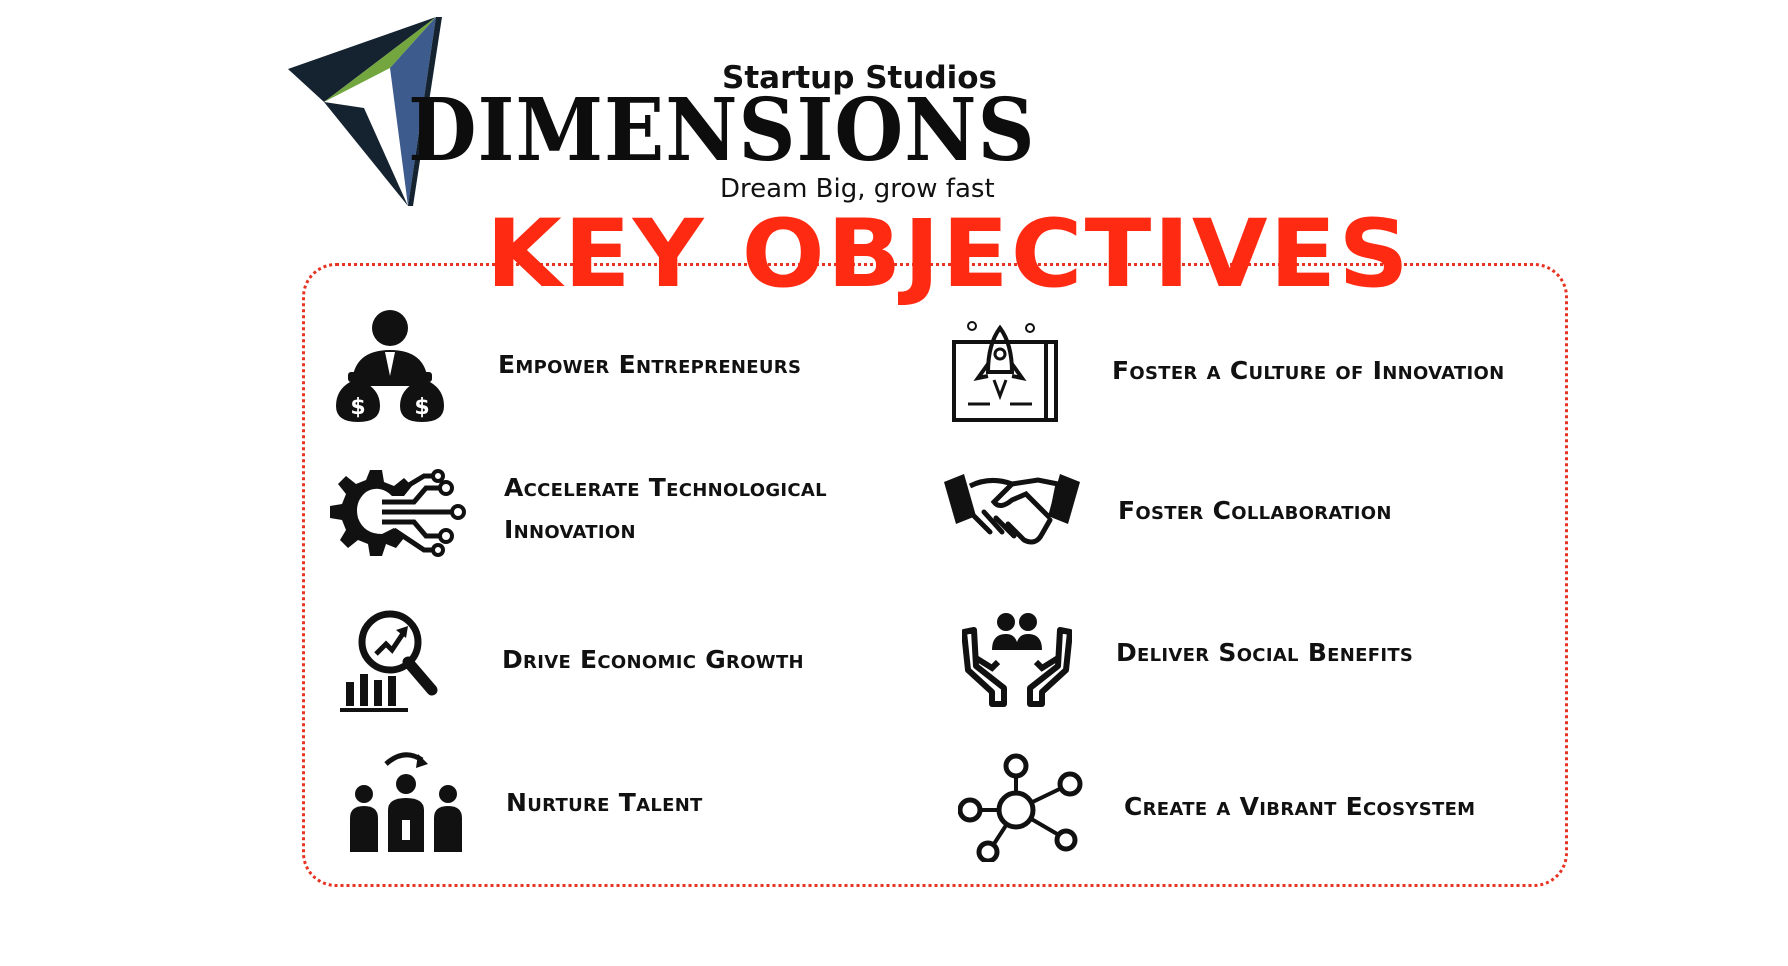 The image size is (1788, 966). I want to click on objective-label: Empower Entrepreneurs, so click(650, 364).